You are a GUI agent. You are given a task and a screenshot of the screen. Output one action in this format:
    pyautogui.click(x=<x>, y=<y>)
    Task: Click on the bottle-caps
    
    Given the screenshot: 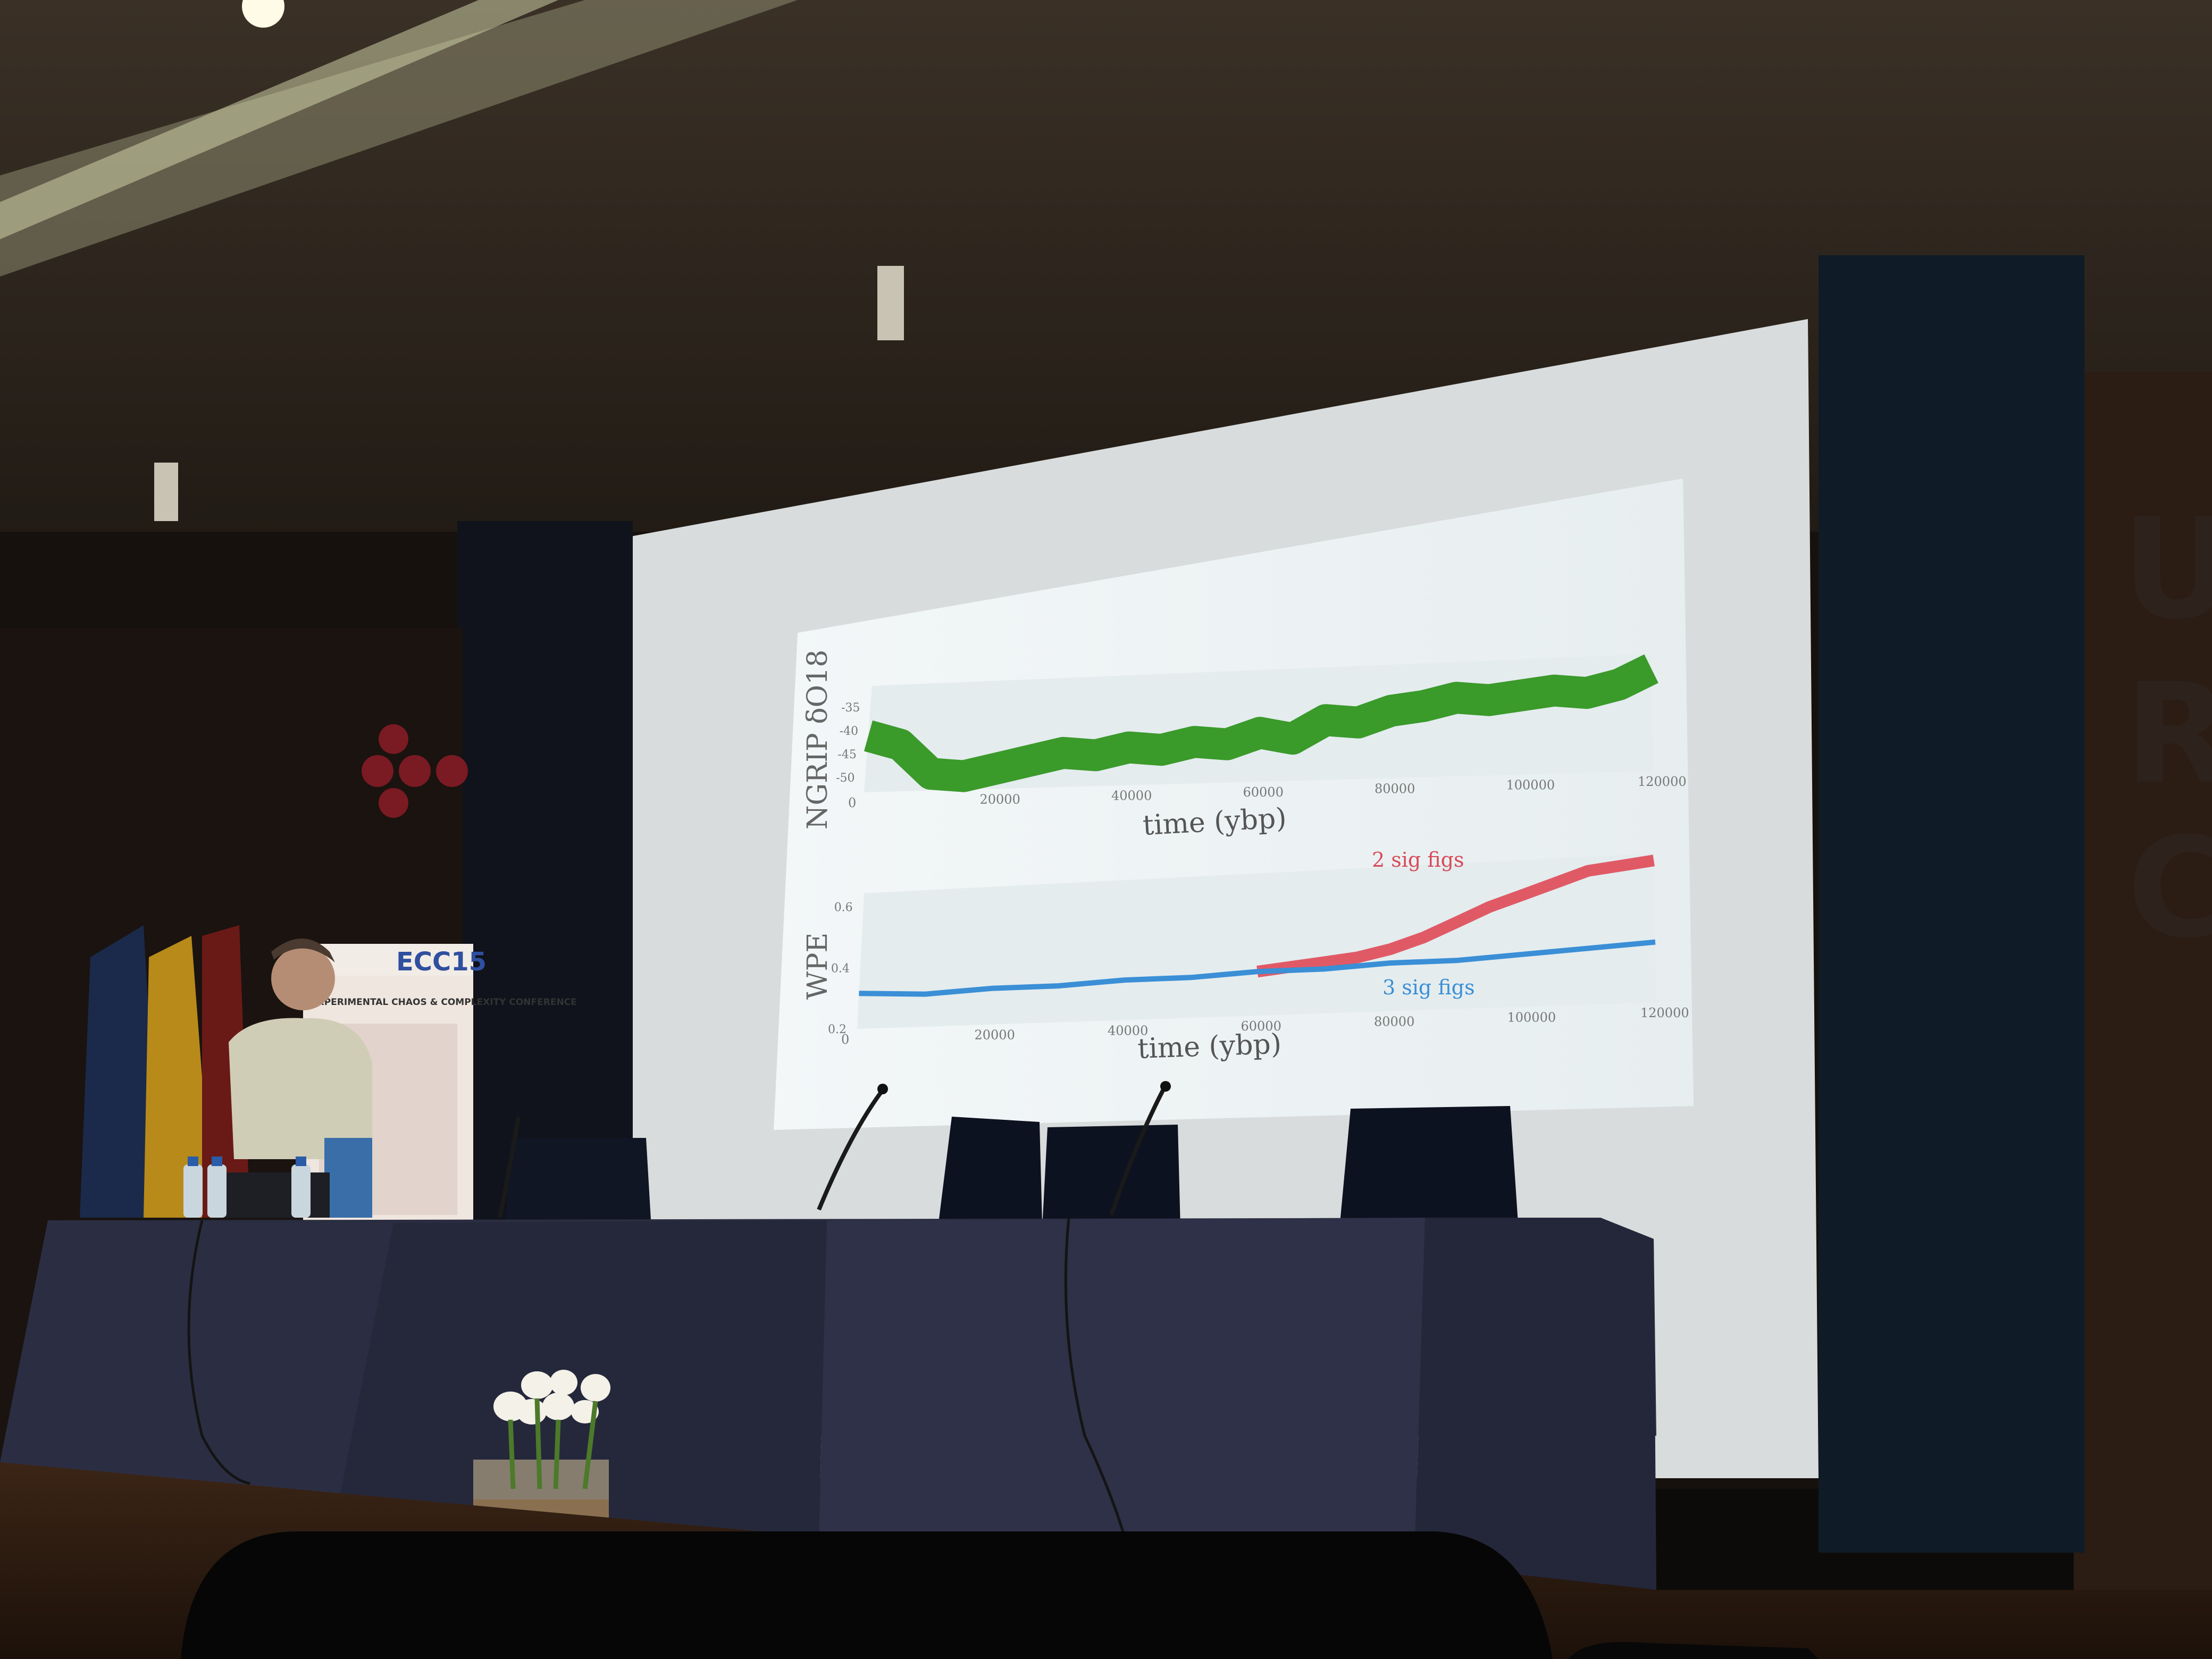 What is the action you would take?
    pyautogui.click(x=247, y=1161)
    